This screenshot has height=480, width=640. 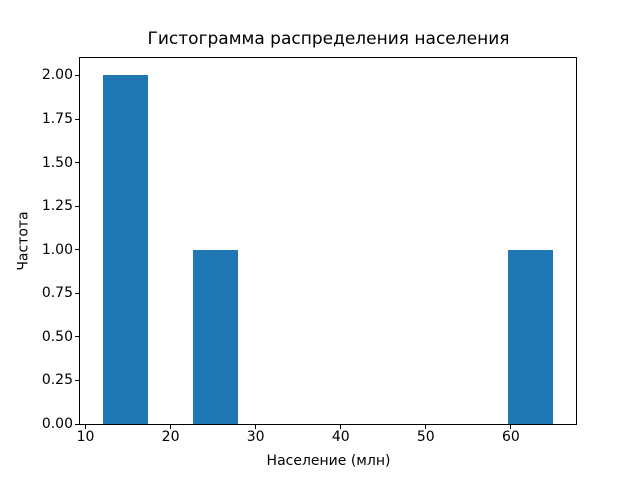 I want to click on y-axis-tick-label: 1.25, so click(x=57, y=206).